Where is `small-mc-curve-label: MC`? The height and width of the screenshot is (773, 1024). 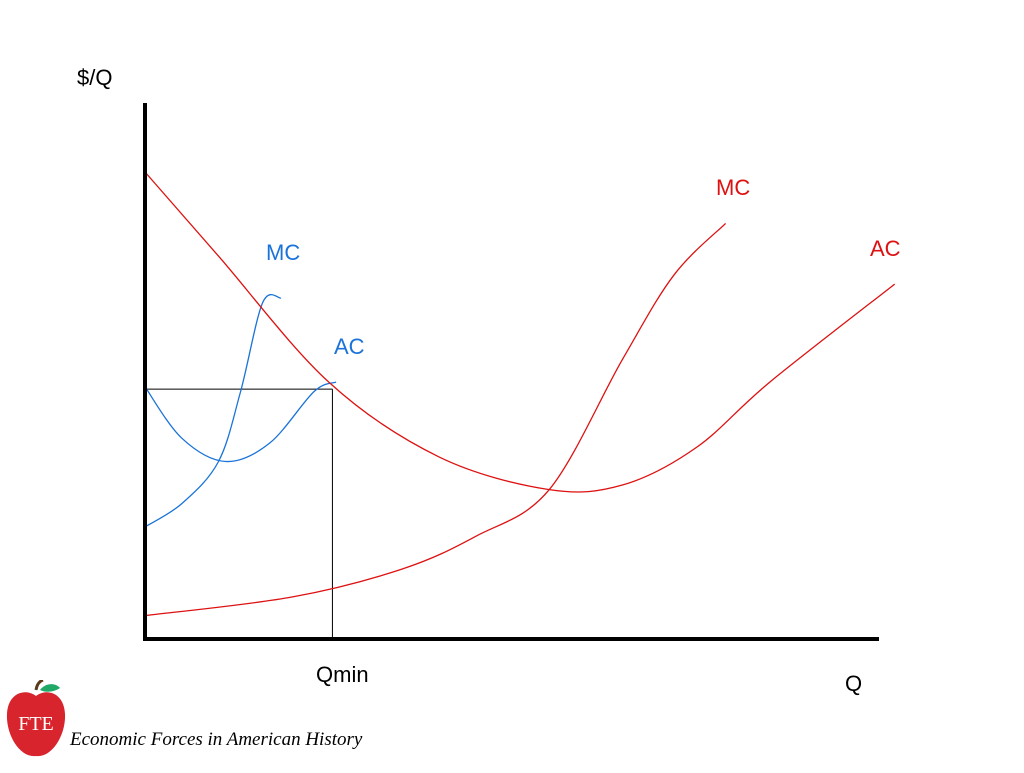
small-mc-curve-label: MC is located at coordinates (283, 252).